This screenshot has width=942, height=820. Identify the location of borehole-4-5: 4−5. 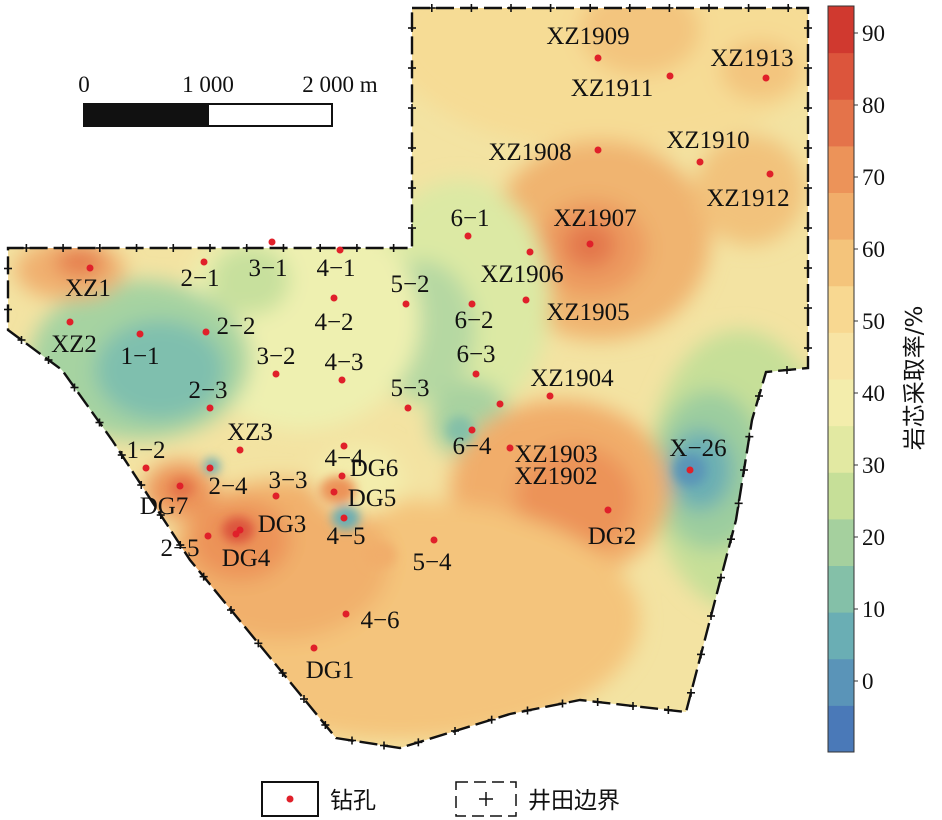
(346, 532).